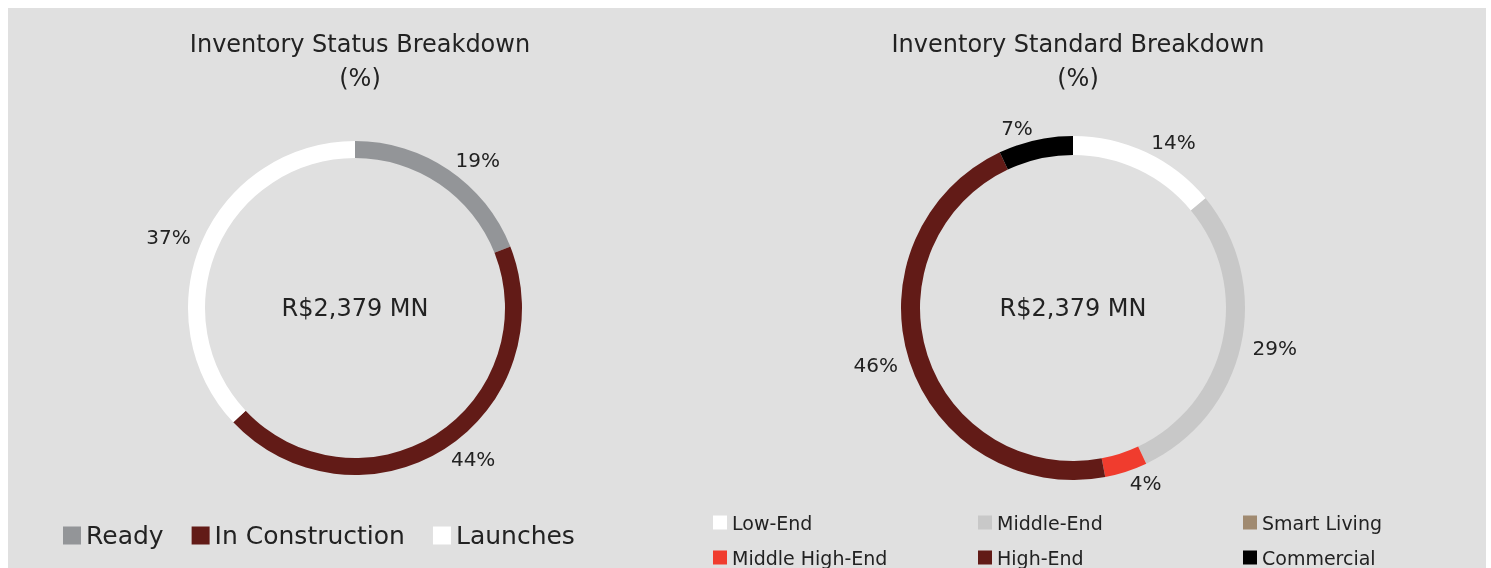  I want to click on legend-label: In Construction, so click(309, 535).